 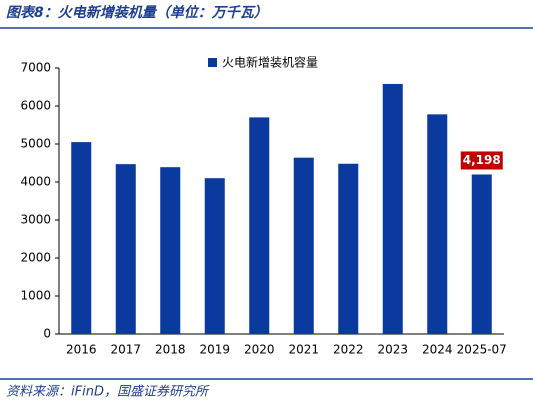 I want to click on y-tick-label: 0, so click(x=47, y=334).